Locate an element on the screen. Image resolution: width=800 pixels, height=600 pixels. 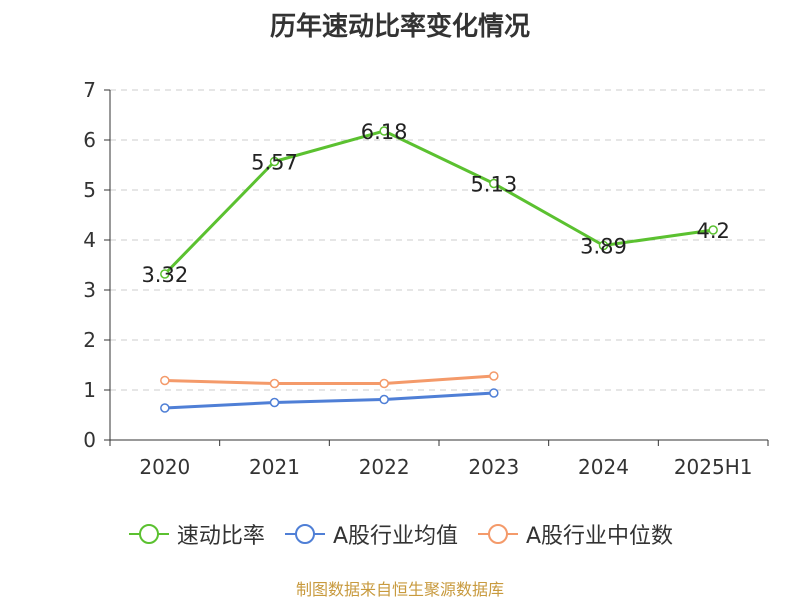
data-label: 6.18 is located at coordinates (384, 132).